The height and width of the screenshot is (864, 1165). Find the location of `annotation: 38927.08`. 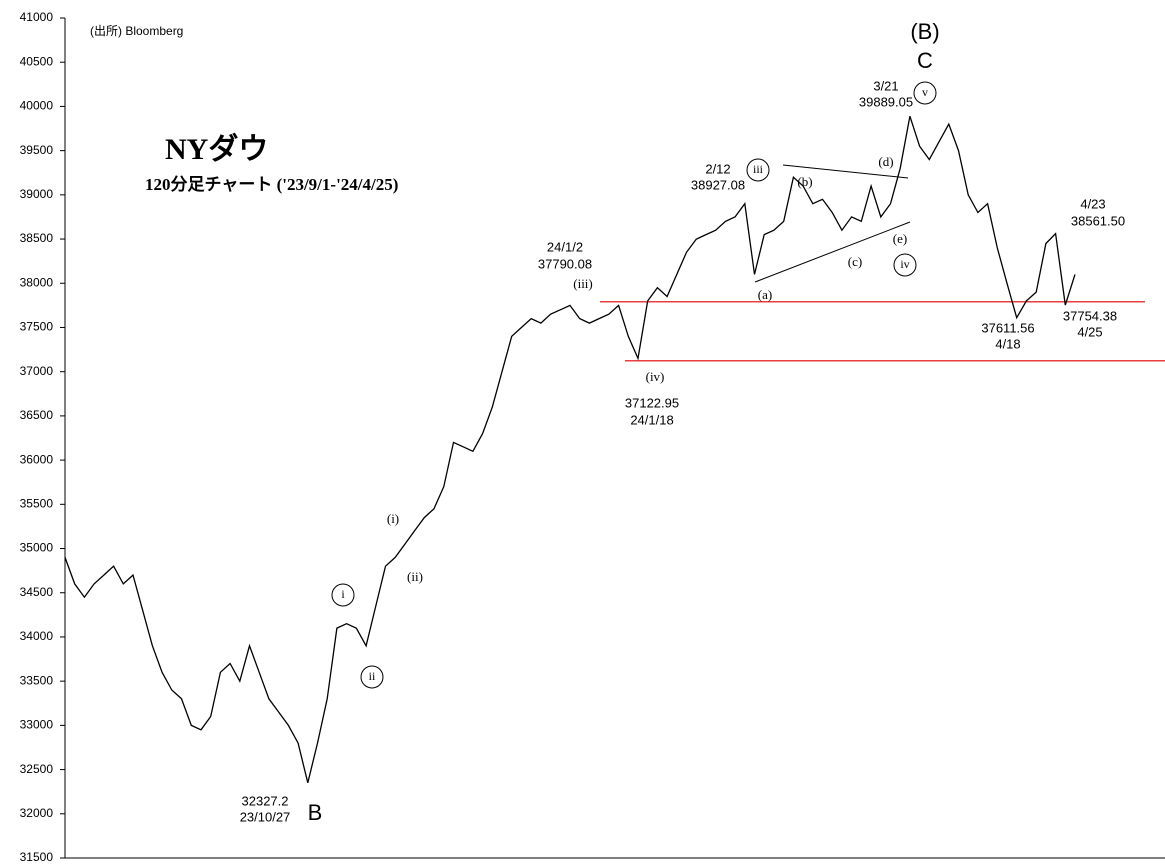

annotation: 38927.08 is located at coordinates (718, 184).